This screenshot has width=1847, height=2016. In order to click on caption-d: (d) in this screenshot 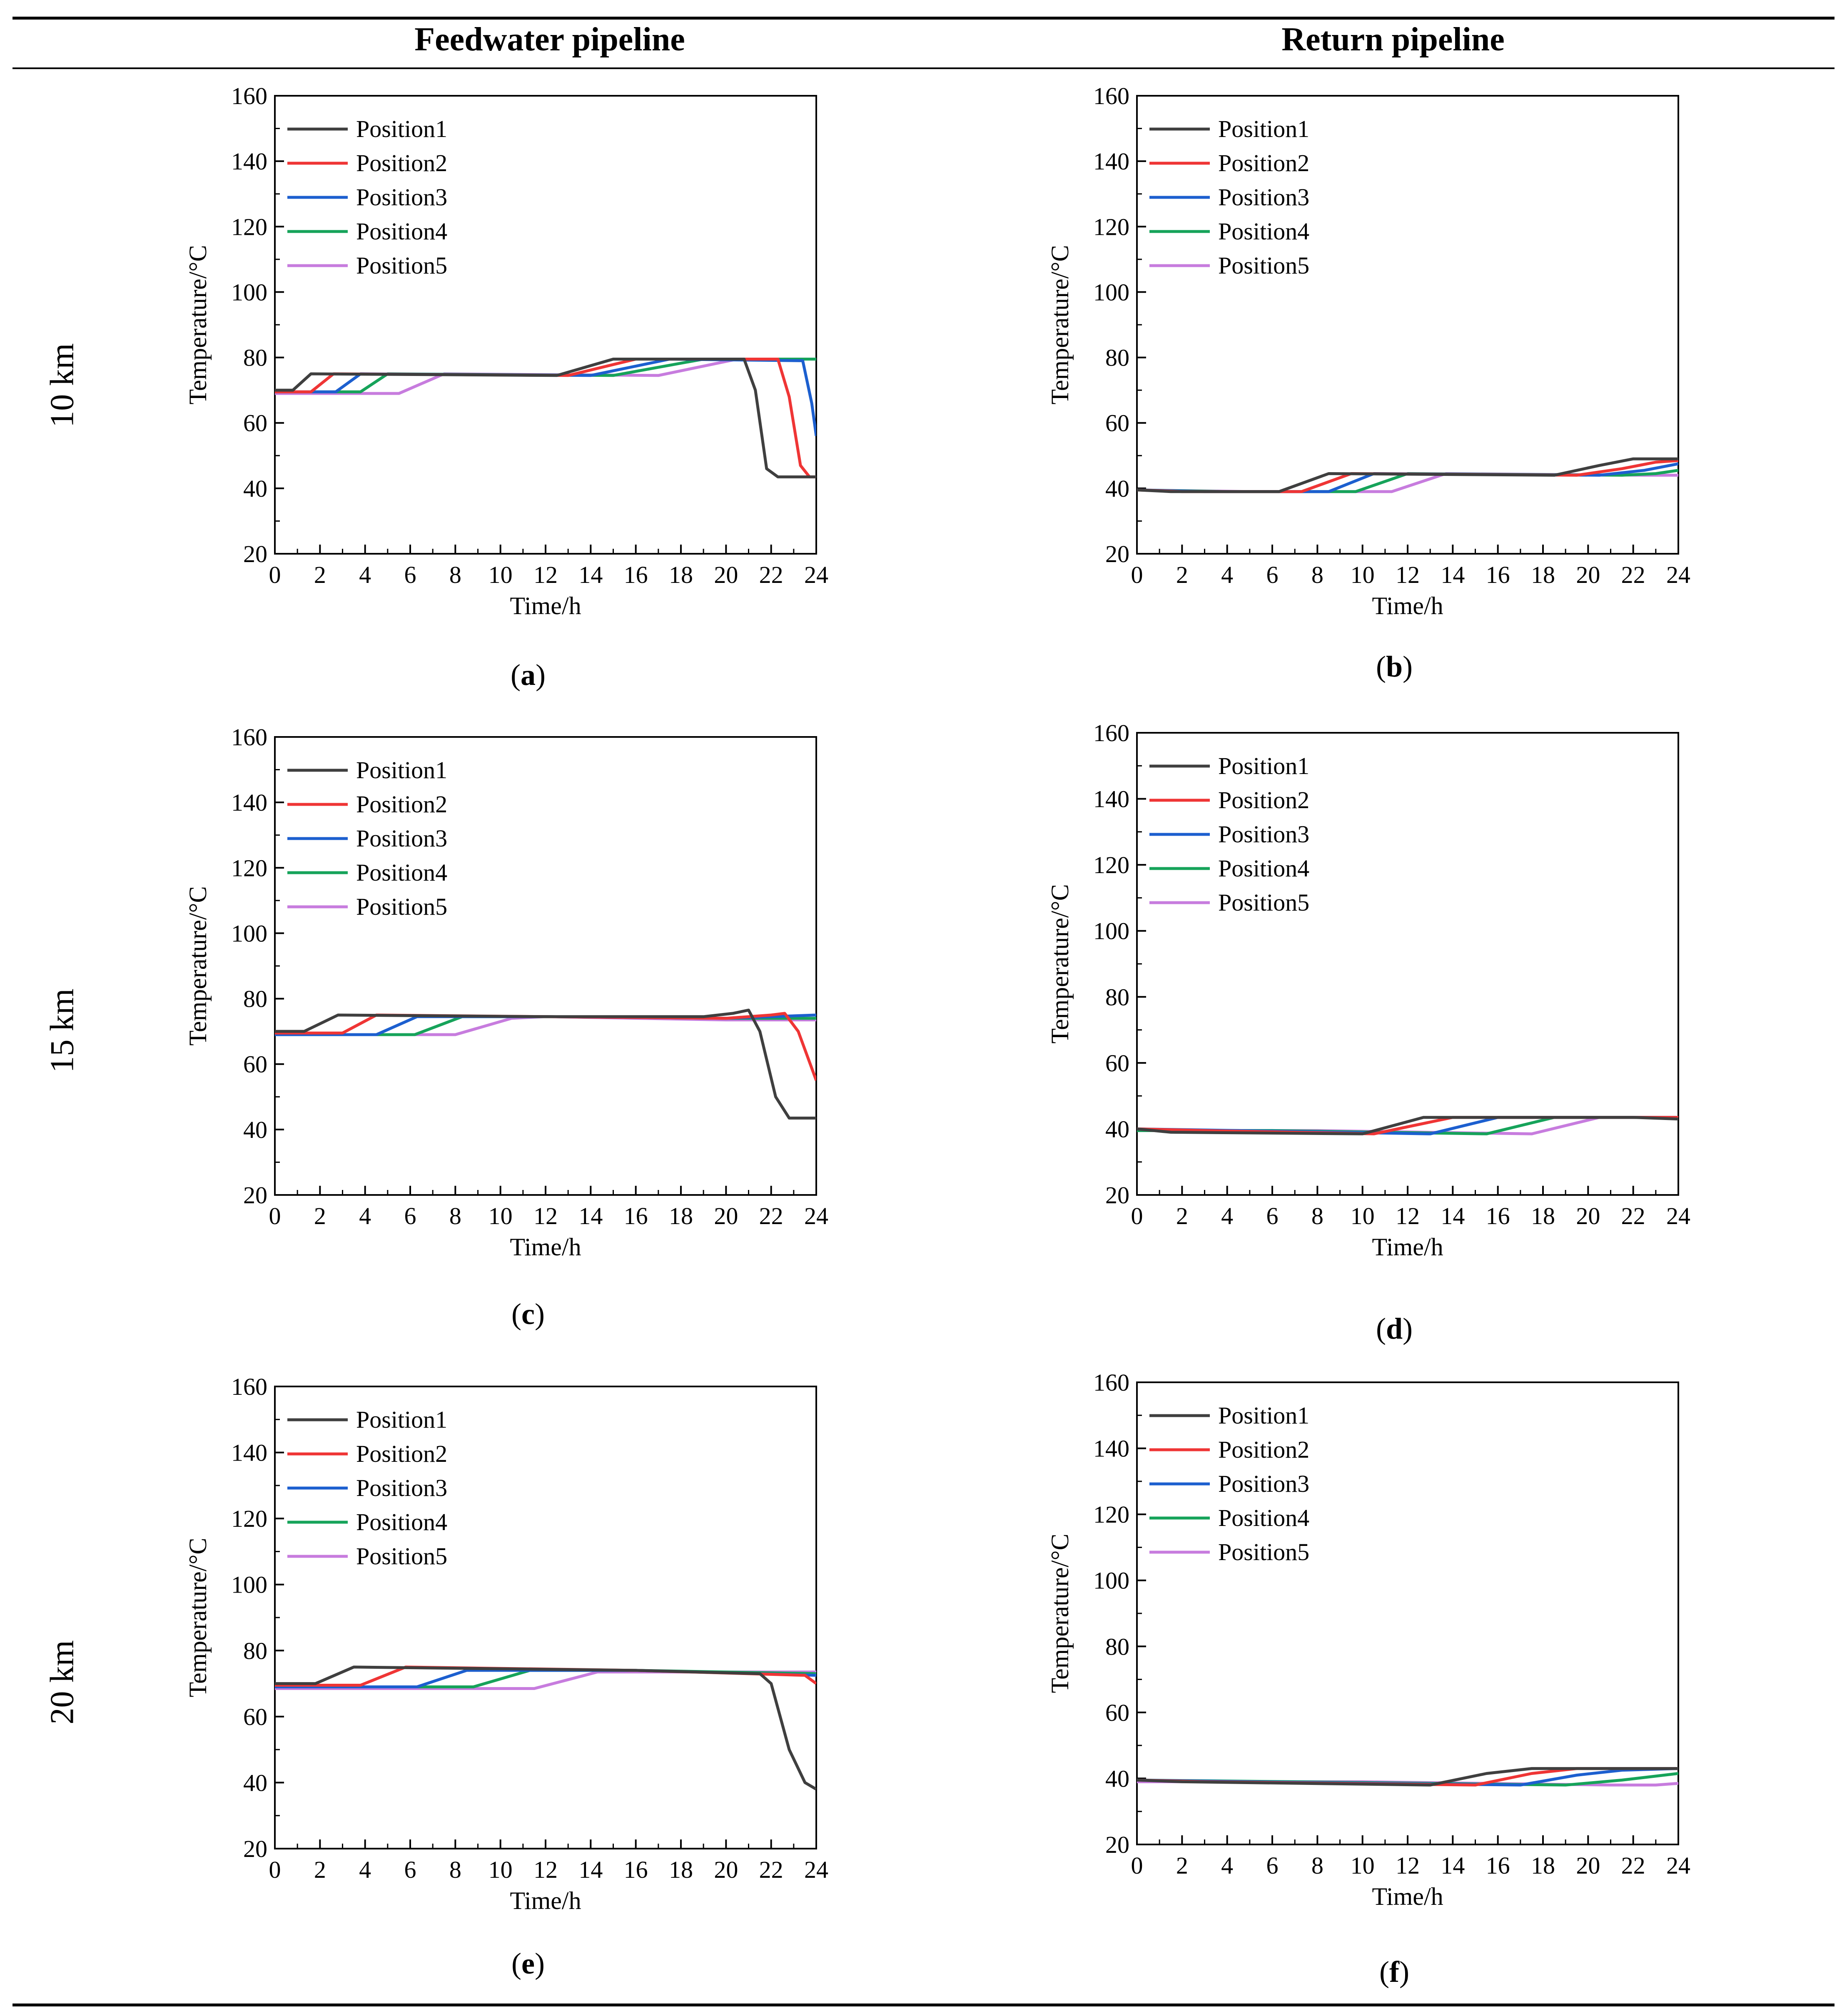, I will do `click(1394, 1328)`.